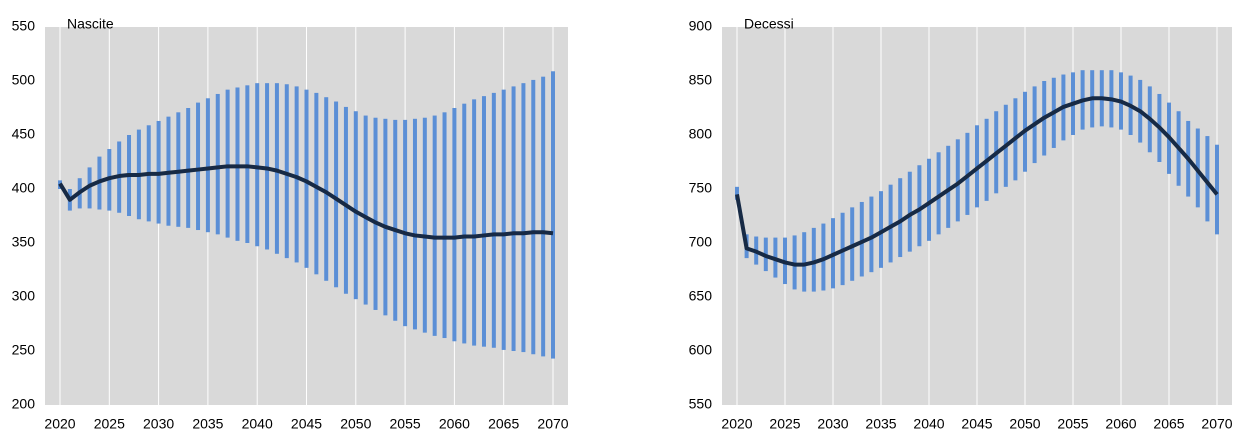 This screenshot has height=437, width=1241. I want to click on series-line, so click(306, 202).